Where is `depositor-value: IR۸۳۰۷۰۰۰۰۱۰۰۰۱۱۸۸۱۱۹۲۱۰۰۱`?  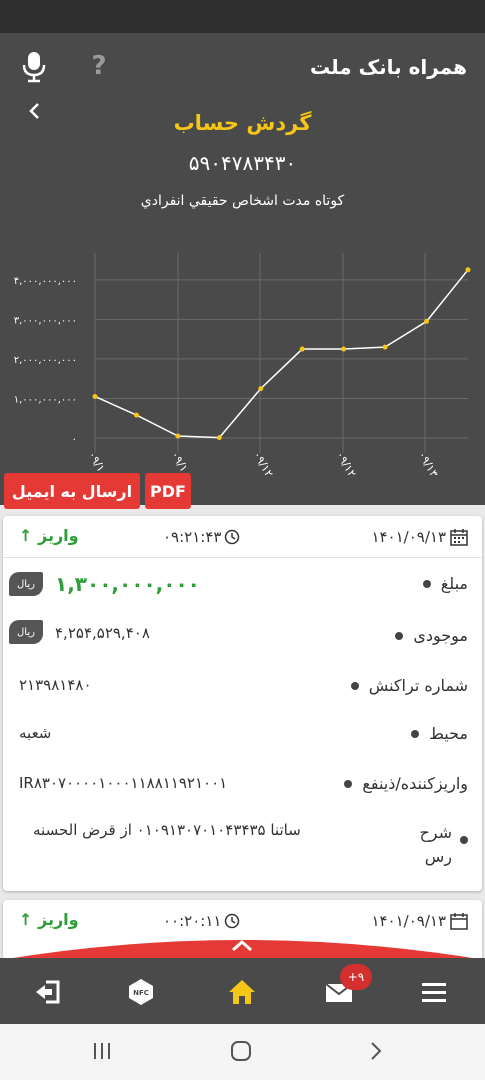 depositor-value: IR۸۳۰۷۰۰۰۰۱۰۰۰۱۱۸۸۱۱۹۲۱۰۰۱ is located at coordinates (123, 783).